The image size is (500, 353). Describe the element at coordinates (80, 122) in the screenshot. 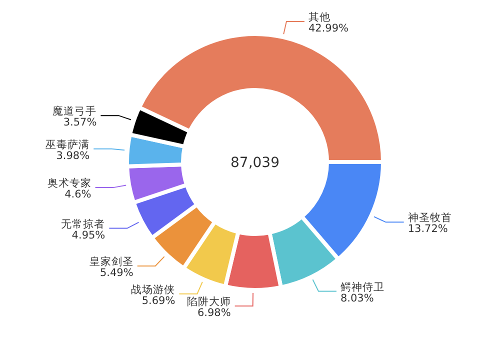

I see `data-label: 3.57%` at that location.